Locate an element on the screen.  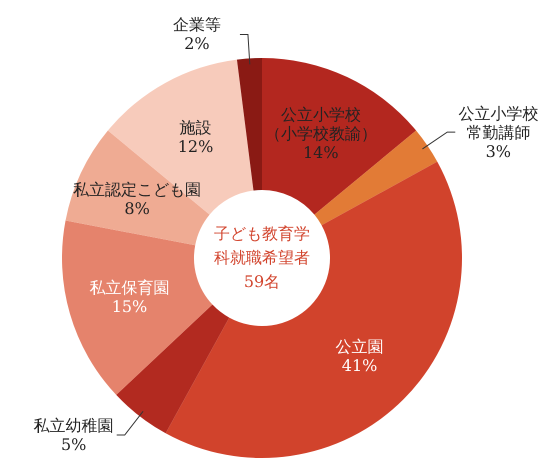
slice-label: 公立小学校（小学校教諭） is located at coordinates (321, 123).